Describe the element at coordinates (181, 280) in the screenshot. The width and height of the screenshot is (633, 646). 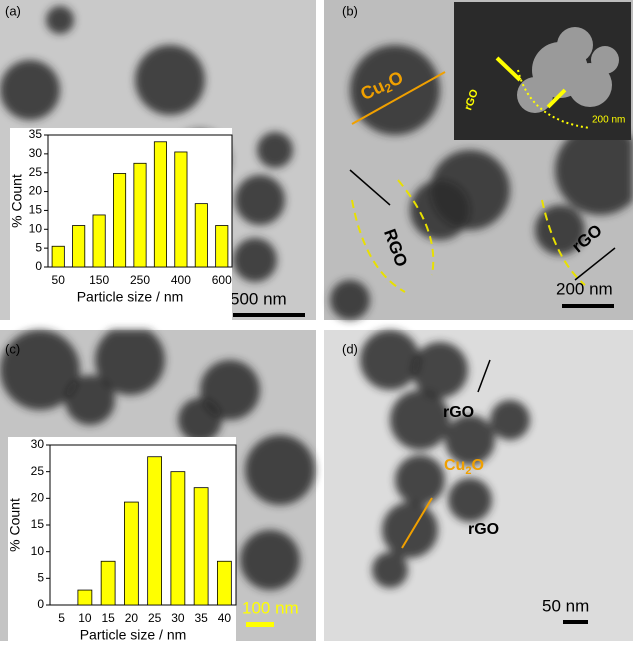
I see `x-tick-label: 400` at that location.